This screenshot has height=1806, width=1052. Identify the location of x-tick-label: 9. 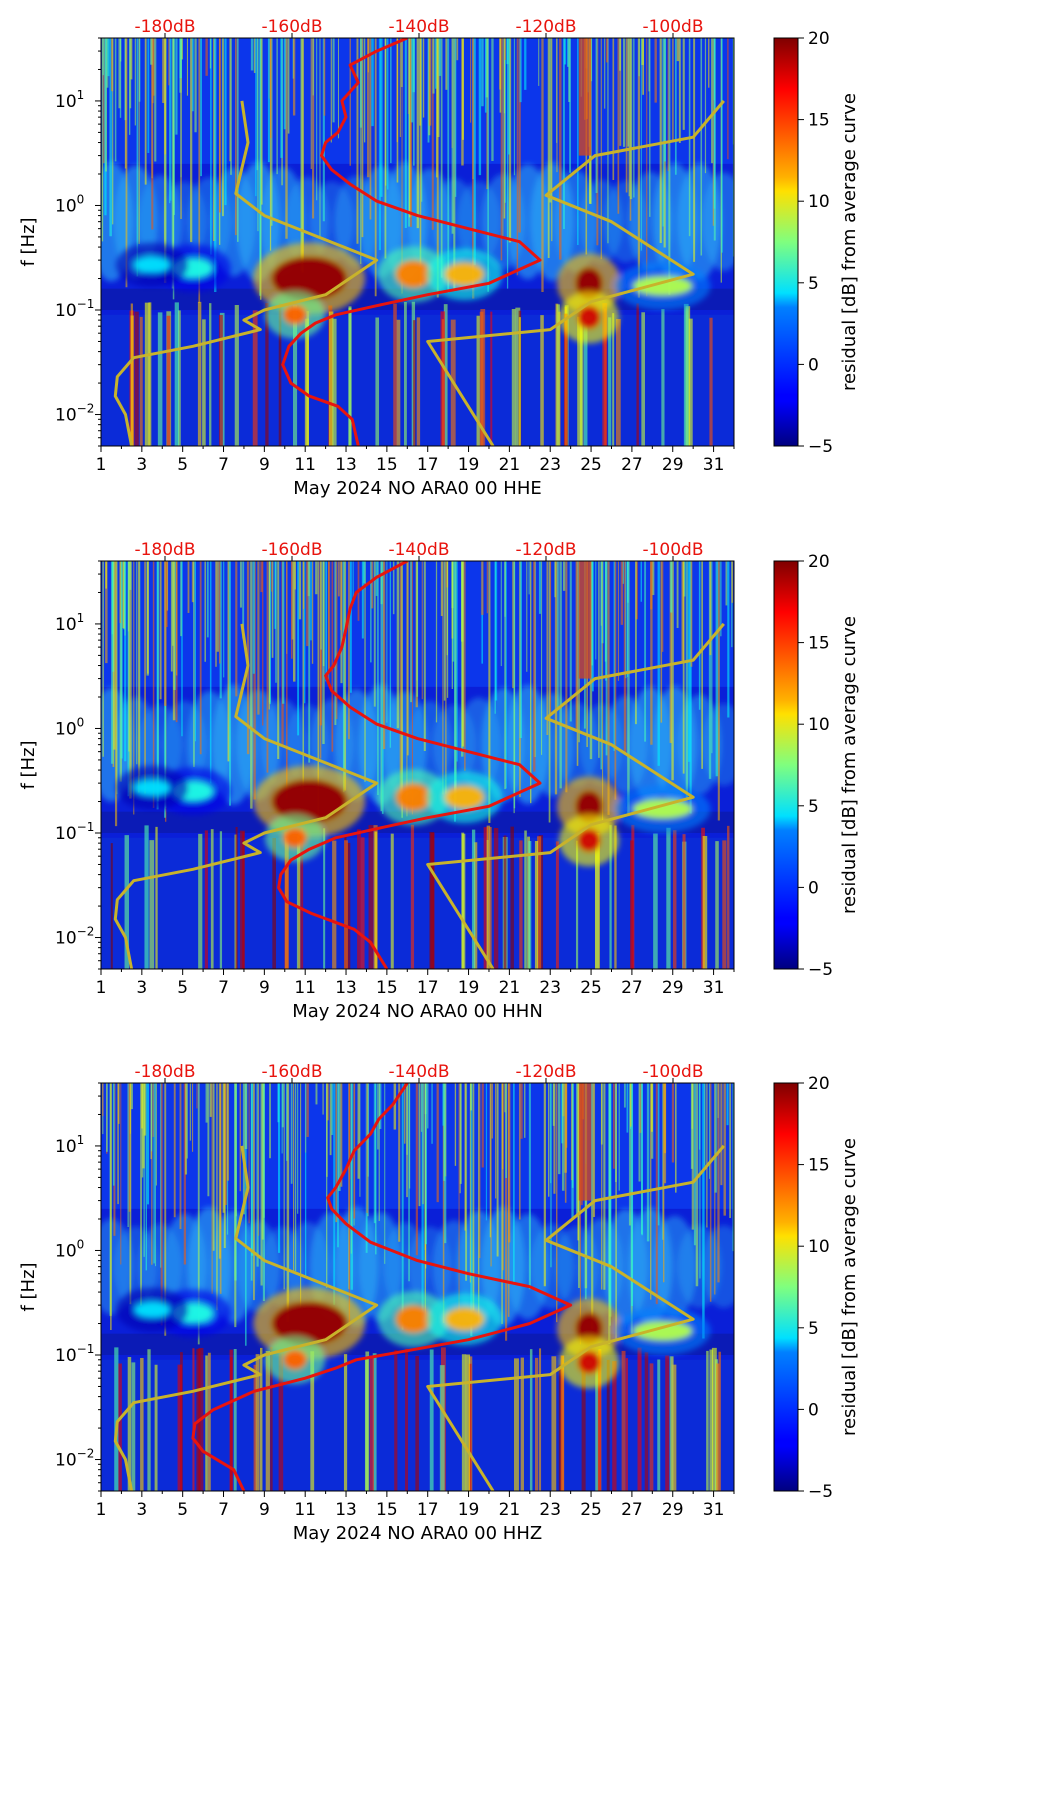
(264, 465).